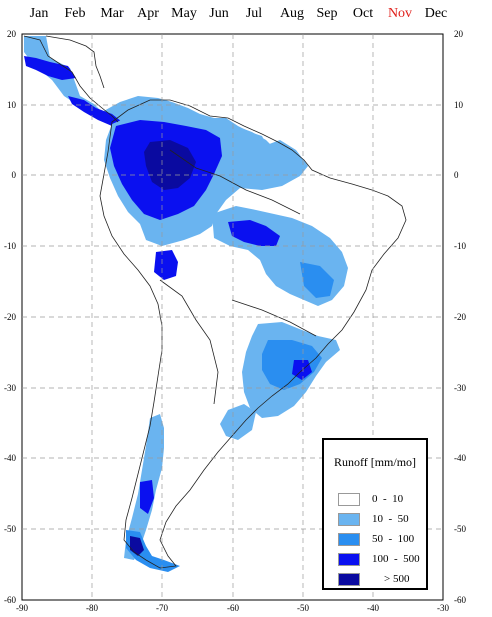 The height and width of the screenshot is (617, 492). What do you see at coordinates (254, 13) in the screenshot?
I see `month-tab-jul: Jul` at bounding box center [254, 13].